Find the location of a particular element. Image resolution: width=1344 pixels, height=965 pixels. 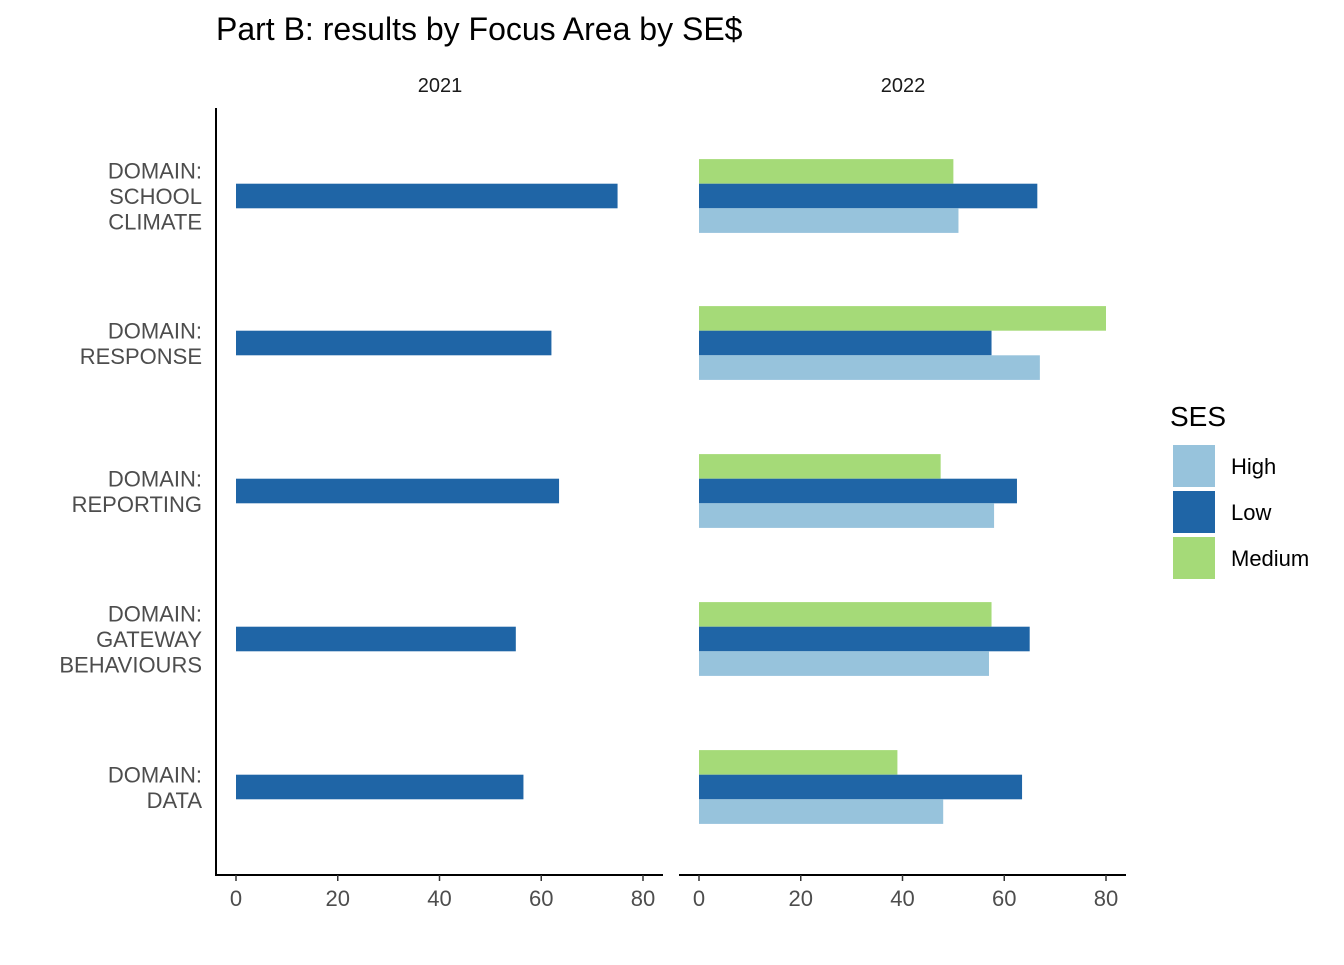

legend-title: SES is located at coordinates (1198, 416).